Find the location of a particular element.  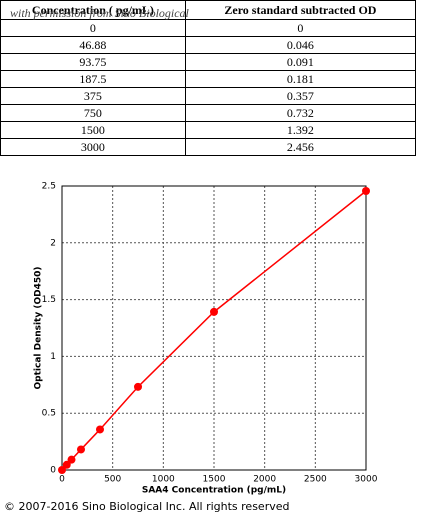

x-tick-label: 3000 is located at coordinates (366, 480).